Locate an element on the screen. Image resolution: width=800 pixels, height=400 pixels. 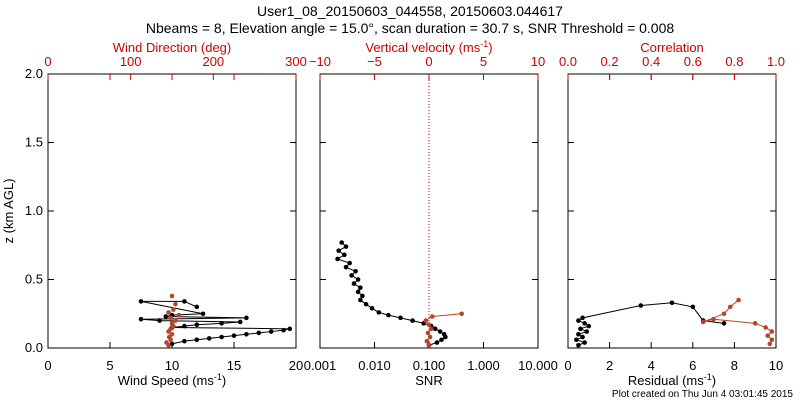
residual-top-tick-label: 0.0 is located at coordinates (568, 61).